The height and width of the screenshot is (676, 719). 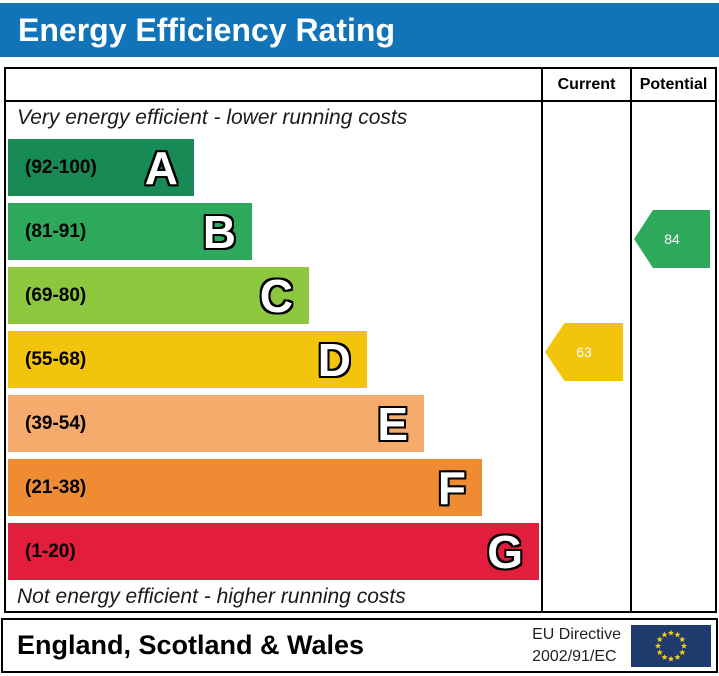 What do you see at coordinates (542, 340) in the screenshot?
I see `current-column-divider` at bounding box center [542, 340].